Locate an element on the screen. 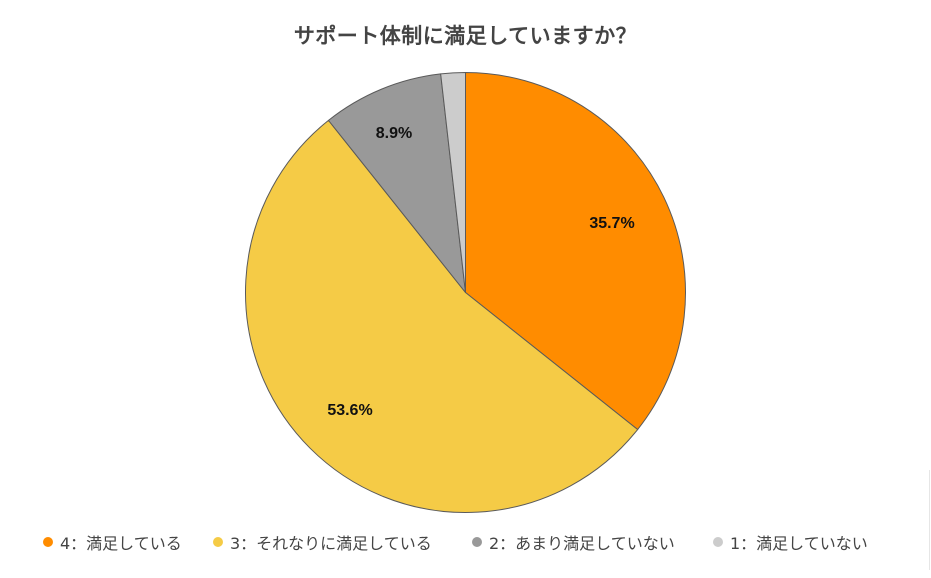  legend-label: 1：満足していない is located at coordinates (799, 543).